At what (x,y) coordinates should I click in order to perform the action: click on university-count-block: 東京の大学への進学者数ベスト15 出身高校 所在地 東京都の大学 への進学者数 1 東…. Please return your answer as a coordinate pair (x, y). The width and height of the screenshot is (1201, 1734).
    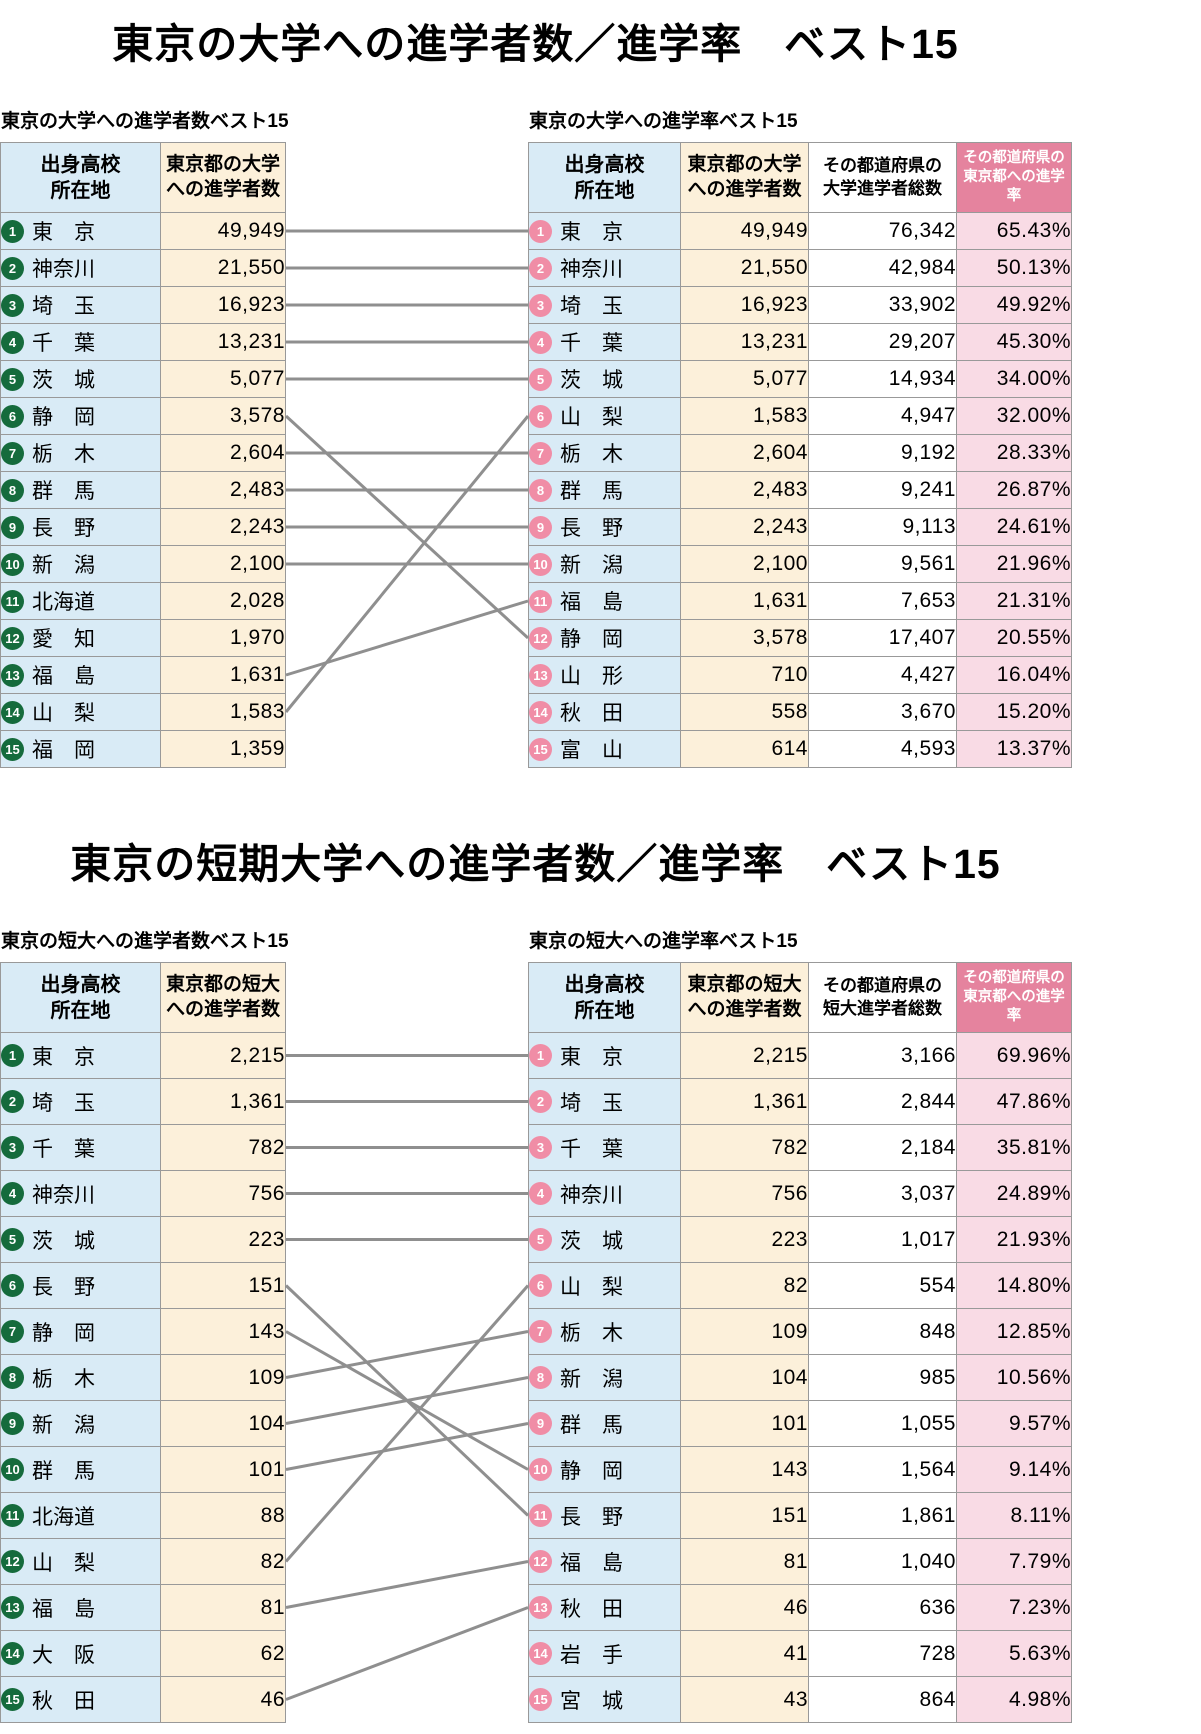
    Looking at the image, I should click on (144, 437).